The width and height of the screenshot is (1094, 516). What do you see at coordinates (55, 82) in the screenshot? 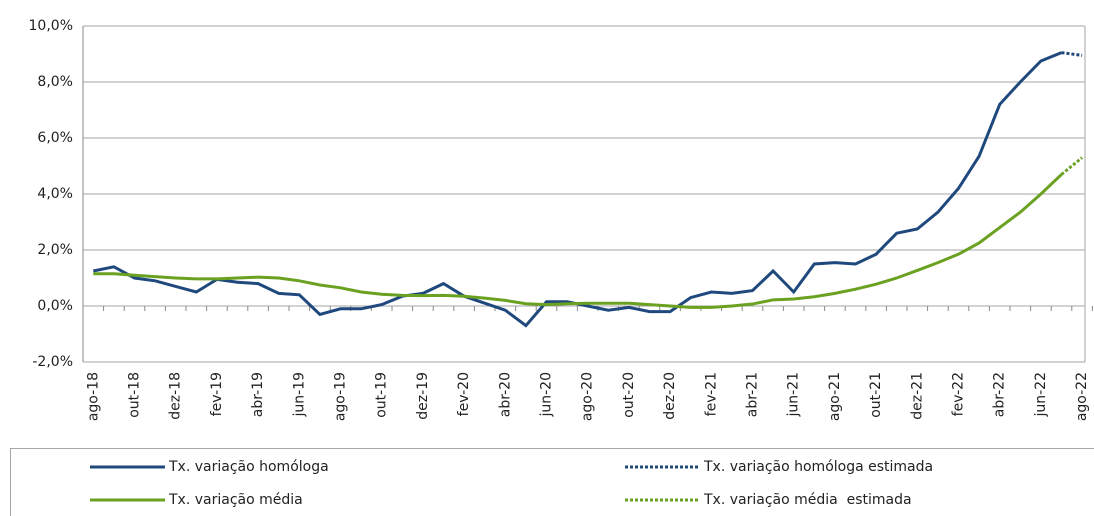
I see `y-tick-label: 8,0%` at bounding box center [55, 82].